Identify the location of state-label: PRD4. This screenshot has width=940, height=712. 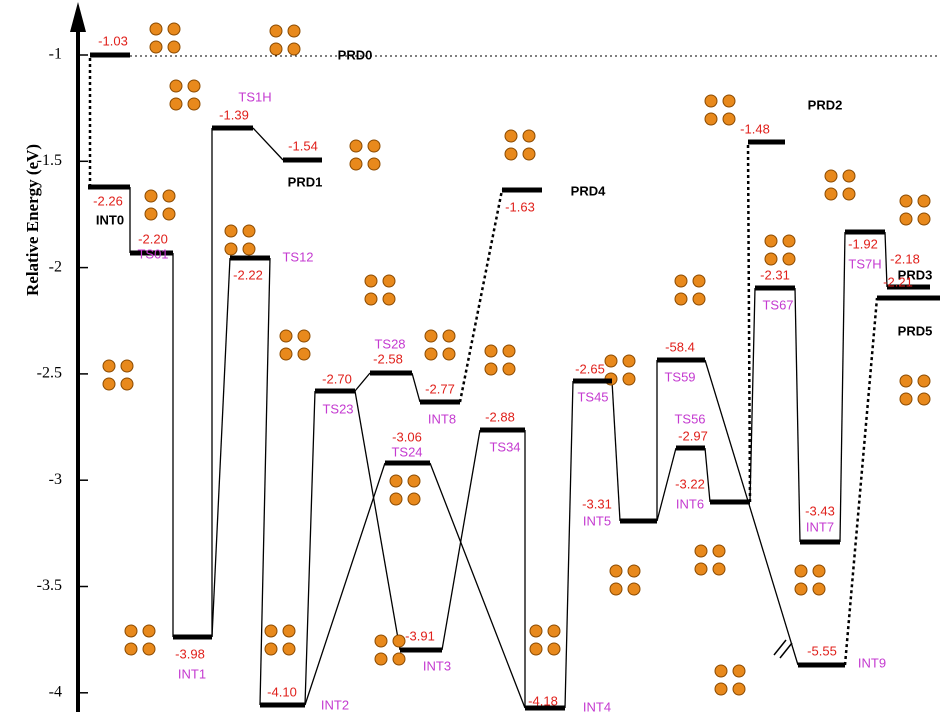
(588, 190).